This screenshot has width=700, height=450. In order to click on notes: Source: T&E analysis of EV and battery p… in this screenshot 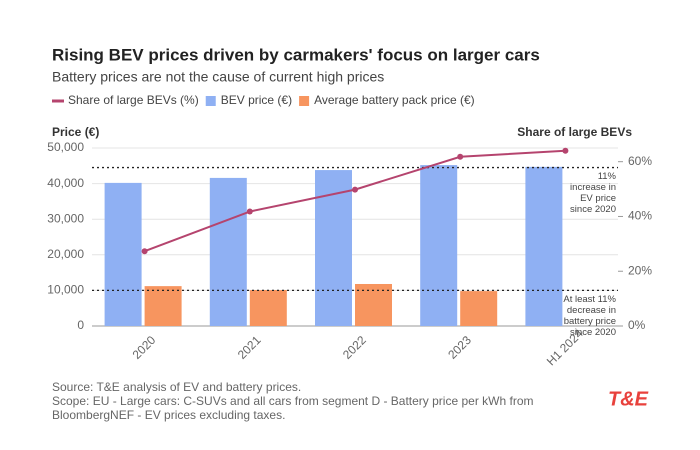, I will do `click(312, 401)`.